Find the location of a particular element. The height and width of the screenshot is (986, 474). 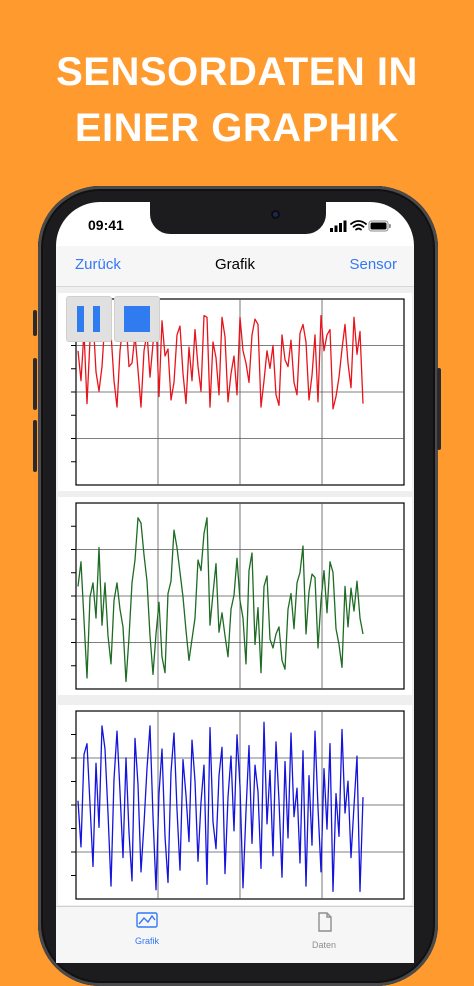

pause-icon is located at coordinates (88, 319).